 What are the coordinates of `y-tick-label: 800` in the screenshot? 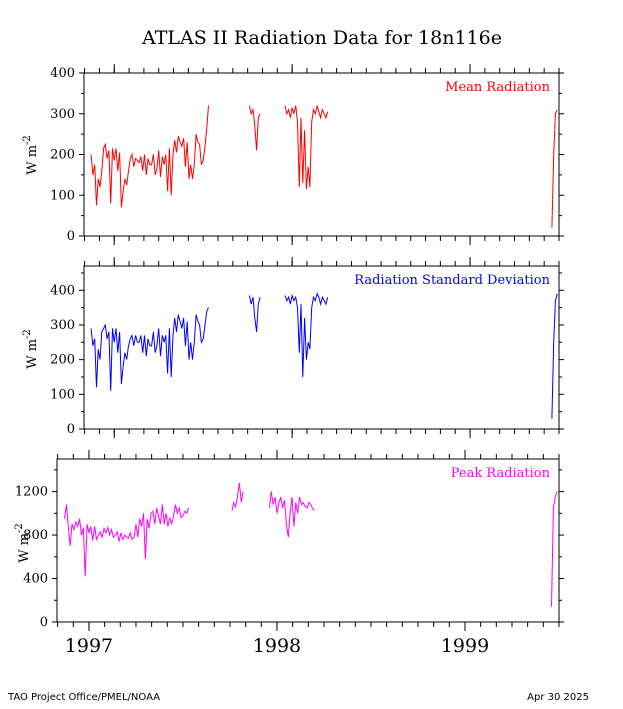 It's located at (35, 535).